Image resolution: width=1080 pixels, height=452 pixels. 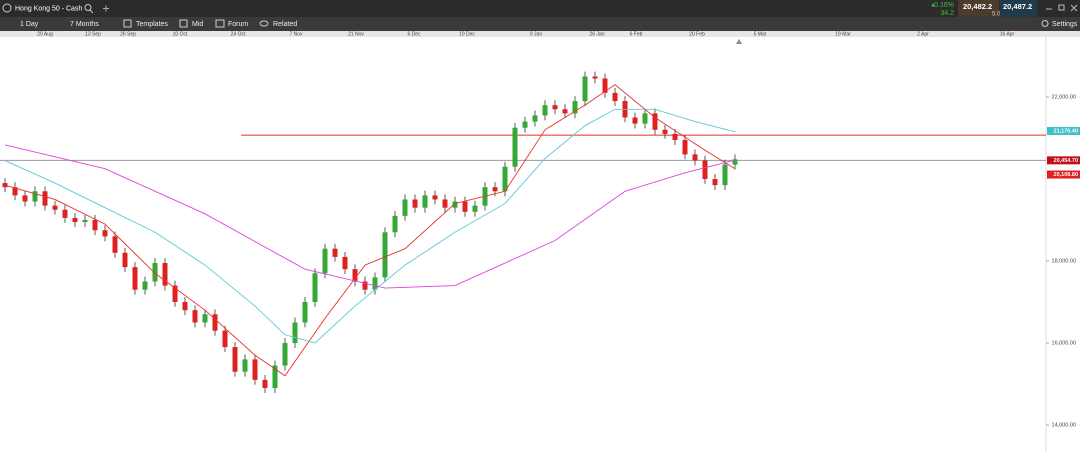 What do you see at coordinates (1064, 97) in the screenshot?
I see `y-tick-label: 22,000.00` at bounding box center [1064, 97].